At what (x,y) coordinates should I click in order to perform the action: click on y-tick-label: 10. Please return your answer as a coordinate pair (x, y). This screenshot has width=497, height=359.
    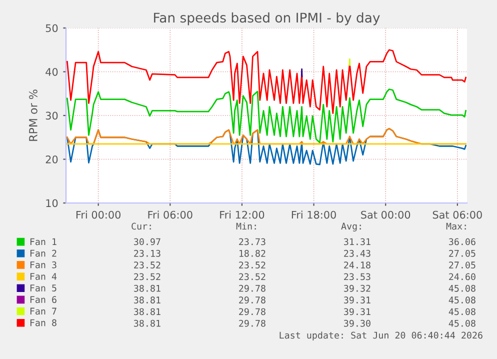
    Looking at the image, I should click on (52, 203).